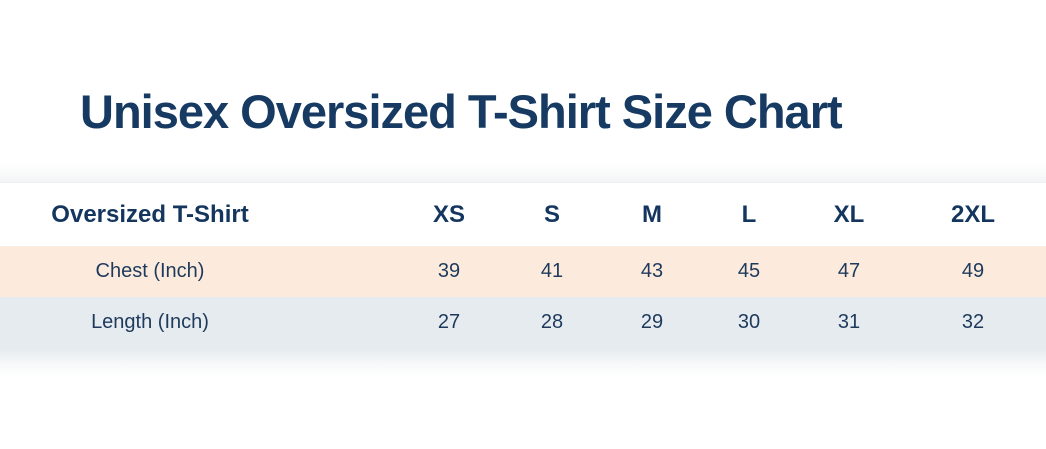 This screenshot has width=1046, height=449. I want to click on table-header-row: Oversized T-Shirt XS S M L XL 2XL, so click(523, 214).